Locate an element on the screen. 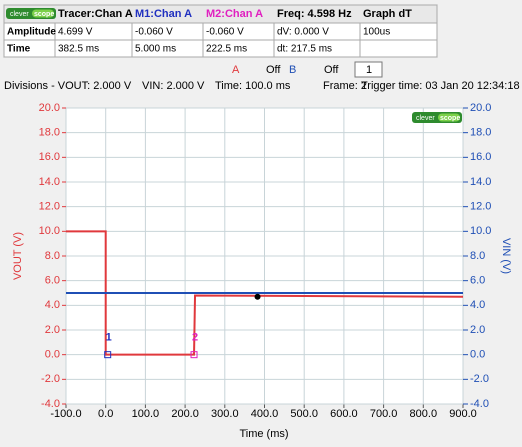  y2-tick-label: 20.0 is located at coordinates (480, 108).